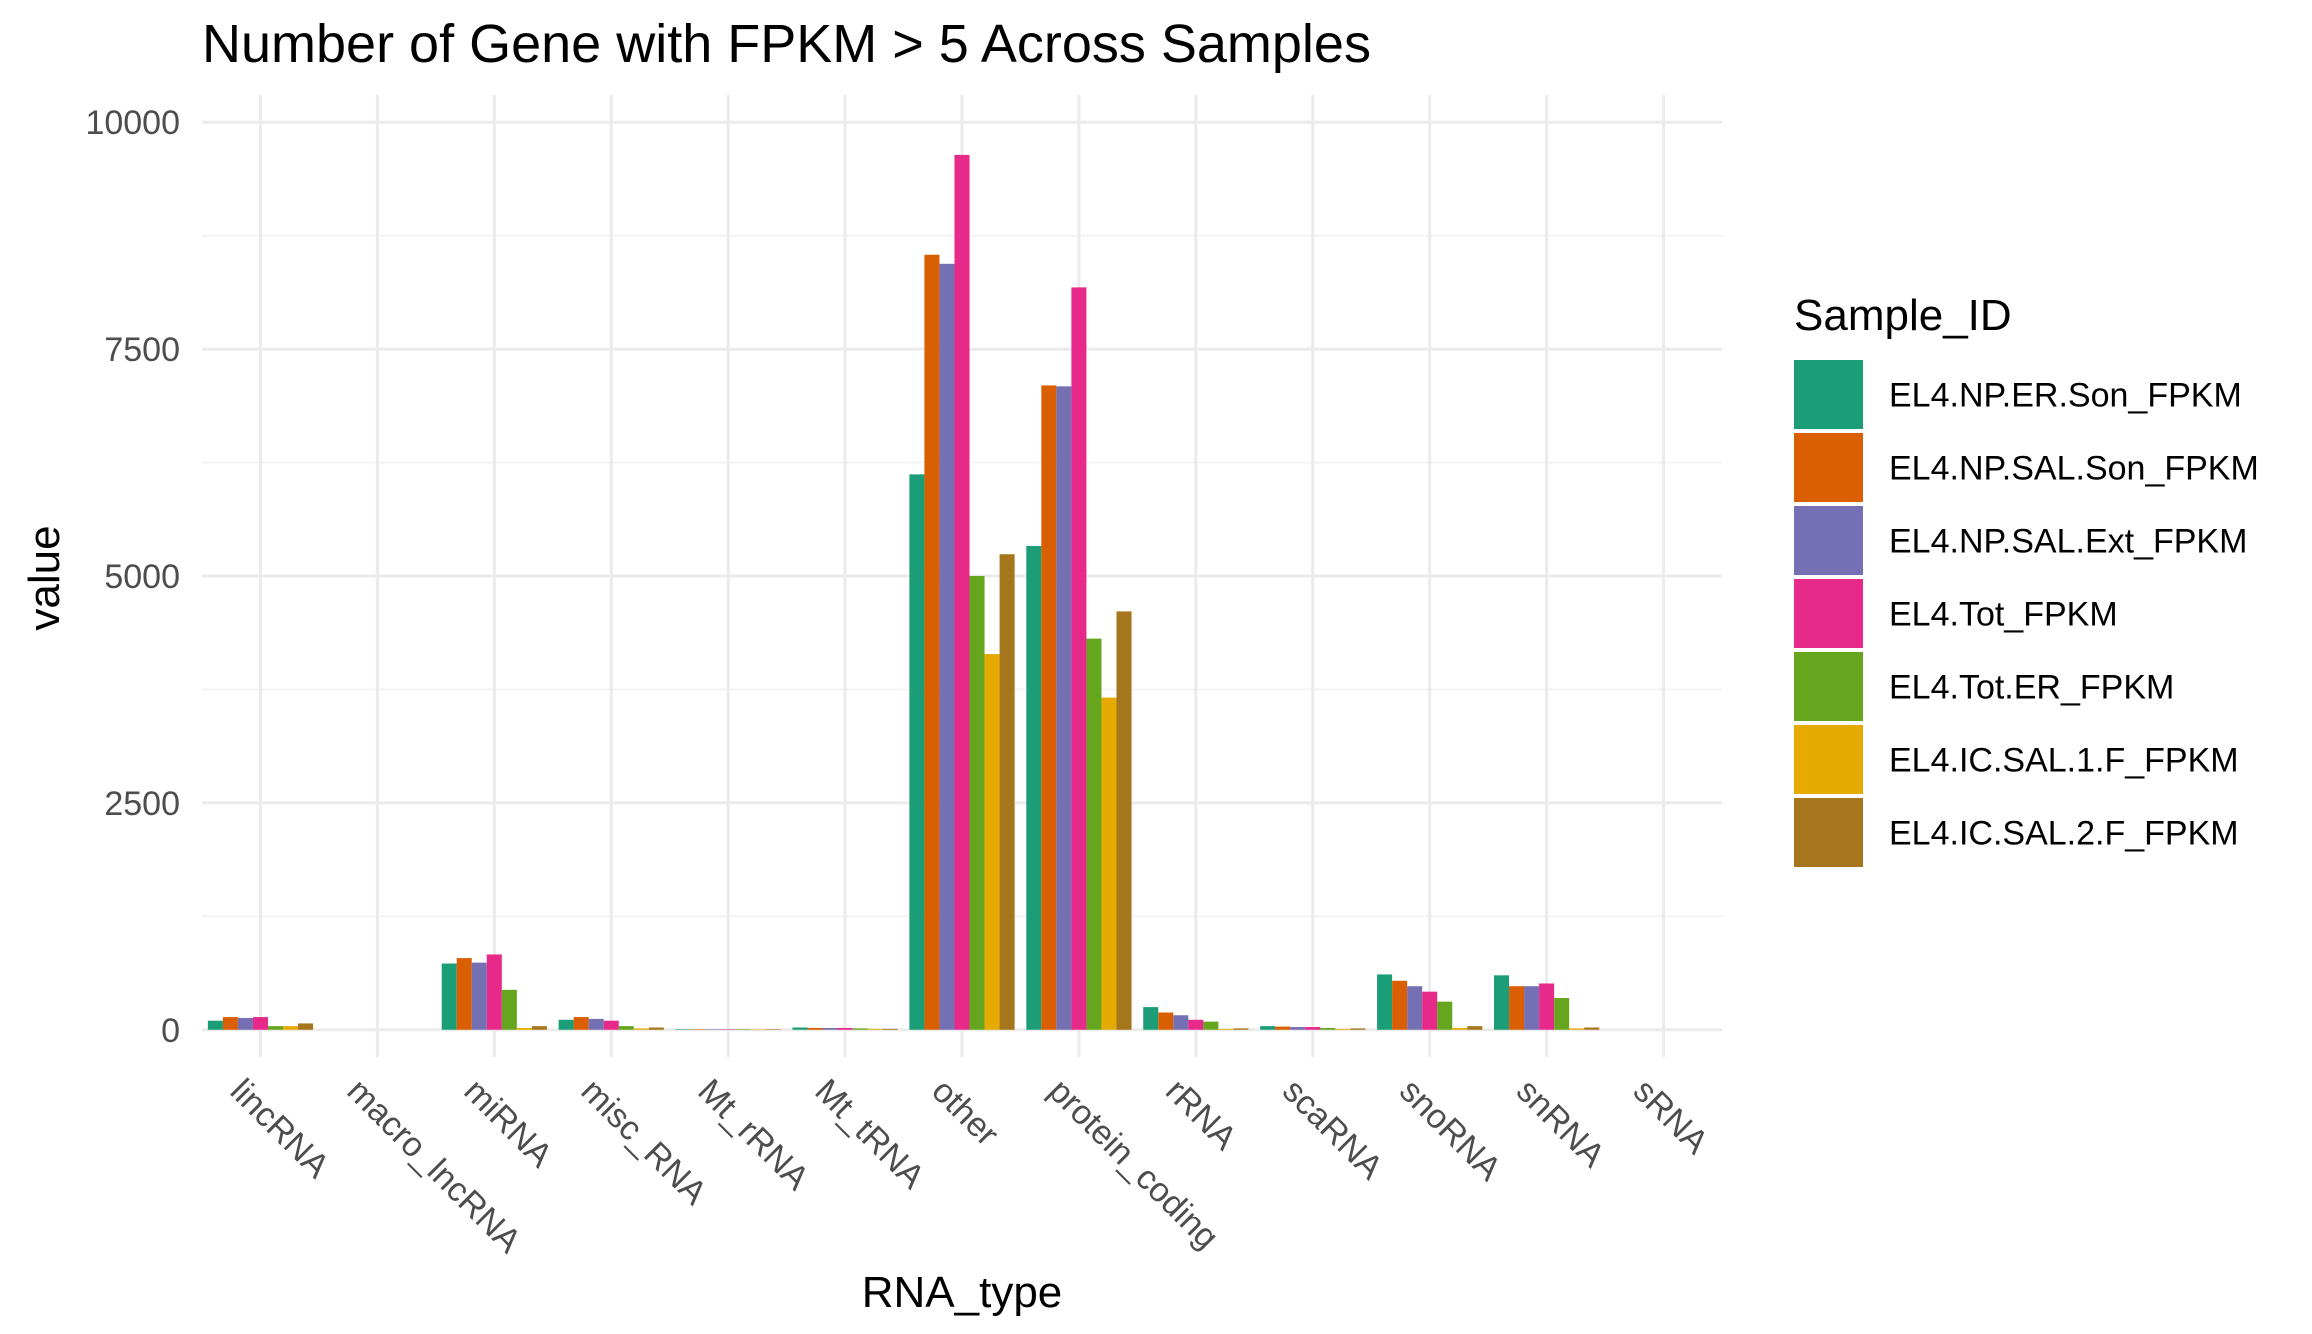 This screenshot has width=2312, height=1334. I want to click on x-tick-label: other, so click(965, 1113).